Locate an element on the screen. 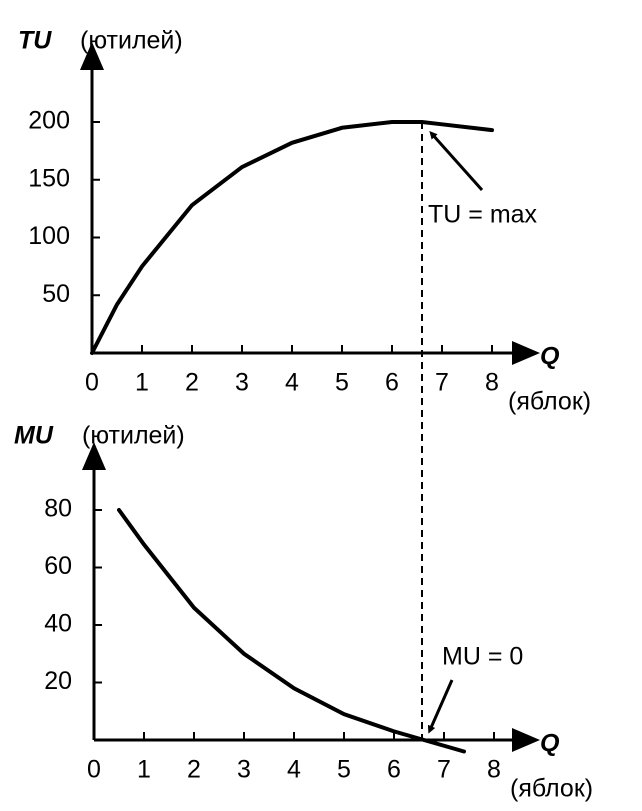  y-tick-label: 20 is located at coordinates (58, 681).